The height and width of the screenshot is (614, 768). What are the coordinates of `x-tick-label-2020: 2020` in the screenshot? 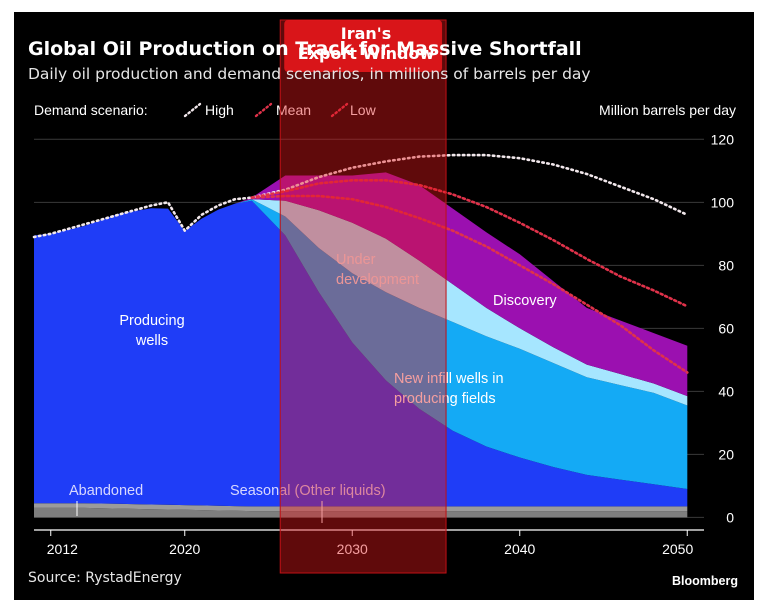 It's located at (184, 549).